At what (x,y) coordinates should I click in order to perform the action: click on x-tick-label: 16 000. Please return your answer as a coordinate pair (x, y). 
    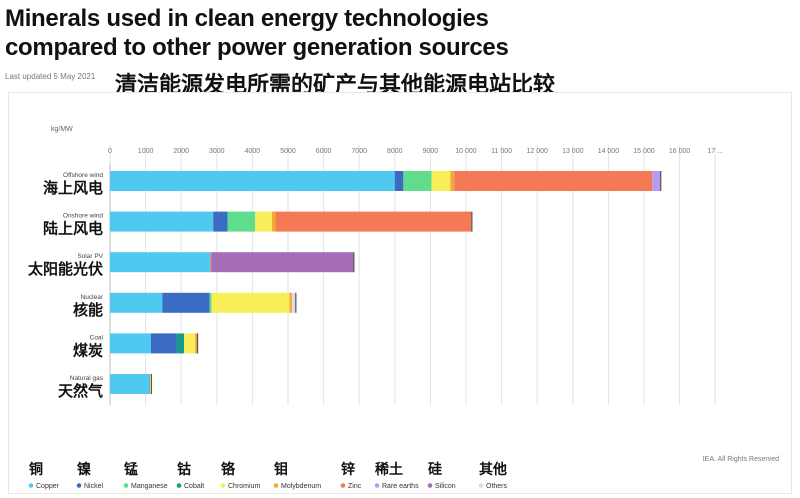
    Looking at the image, I should click on (680, 151).